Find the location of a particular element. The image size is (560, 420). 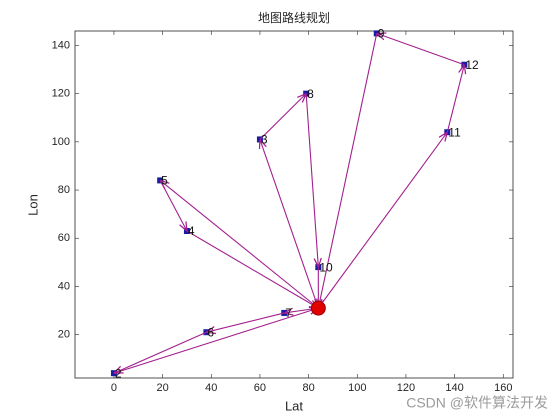

node-label: 7 is located at coordinates (288, 313).